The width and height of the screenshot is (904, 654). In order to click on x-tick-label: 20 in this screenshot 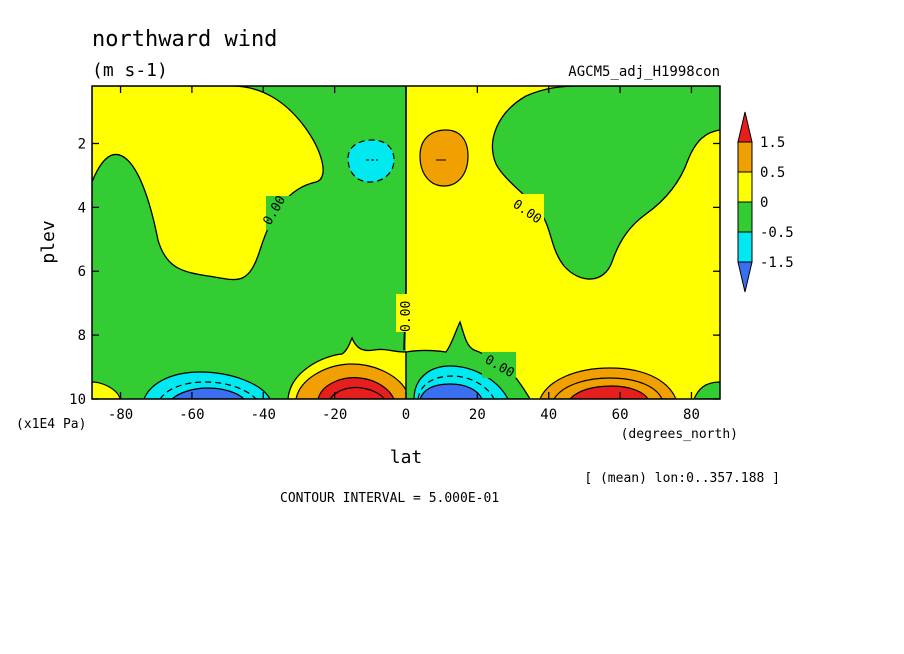, I will do `click(477, 415)`.